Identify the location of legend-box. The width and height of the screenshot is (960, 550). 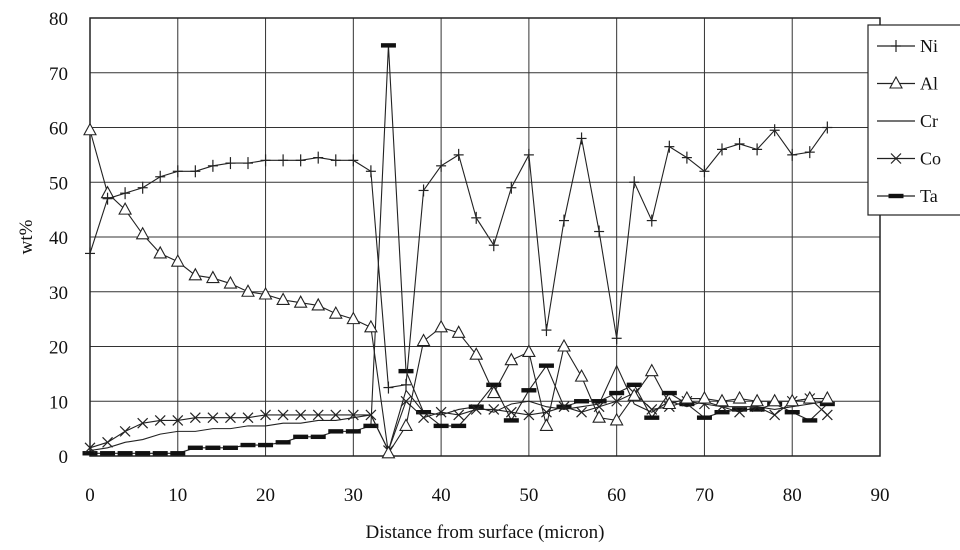
(913, 120).